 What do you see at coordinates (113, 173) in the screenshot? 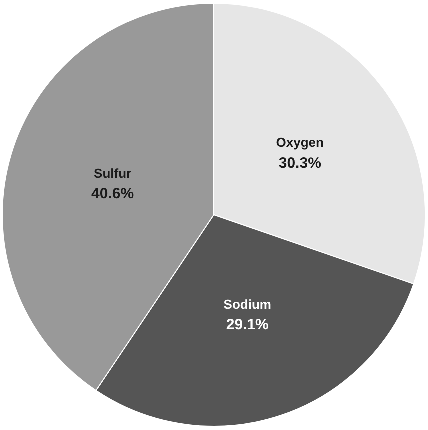
I see `slice-label: Sulfur` at bounding box center [113, 173].